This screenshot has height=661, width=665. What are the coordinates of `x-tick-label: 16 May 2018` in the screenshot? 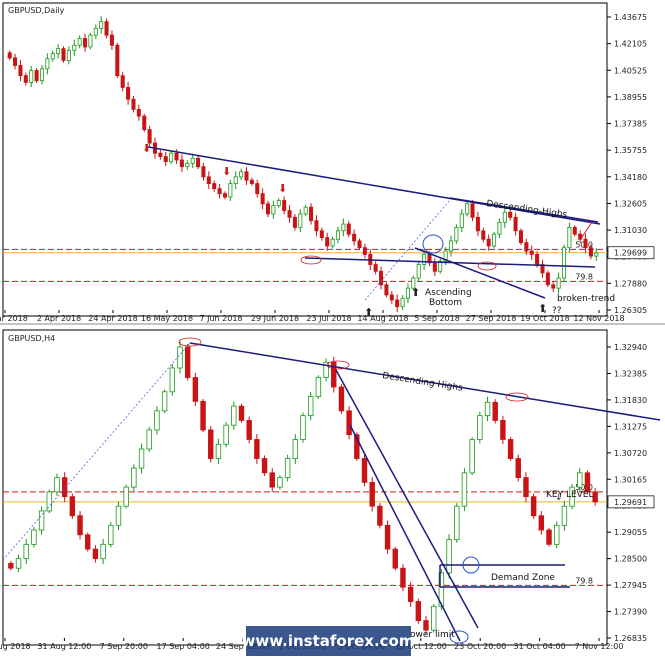 It's located at (167, 318).